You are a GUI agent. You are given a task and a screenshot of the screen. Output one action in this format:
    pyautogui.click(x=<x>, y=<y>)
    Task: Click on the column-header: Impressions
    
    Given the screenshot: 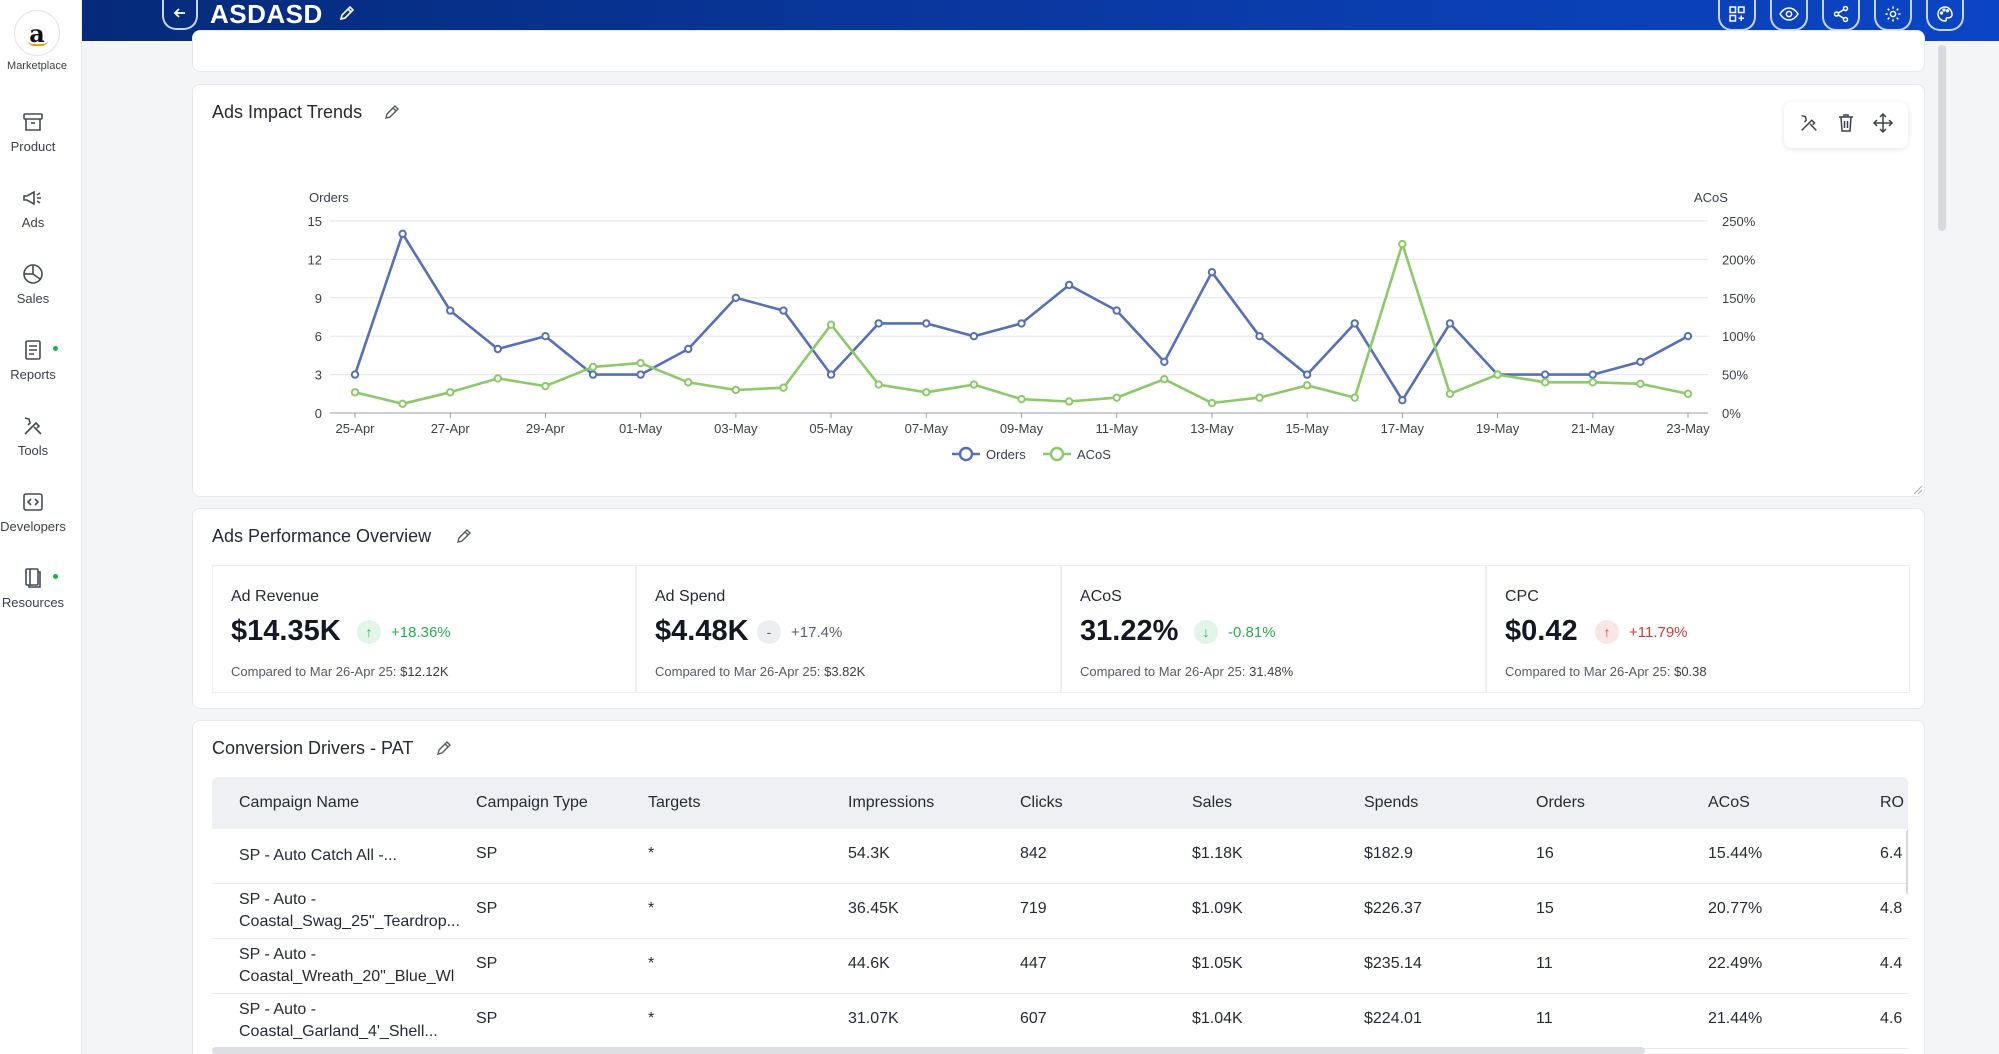 What is the action you would take?
    pyautogui.click(x=891, y=802)
    